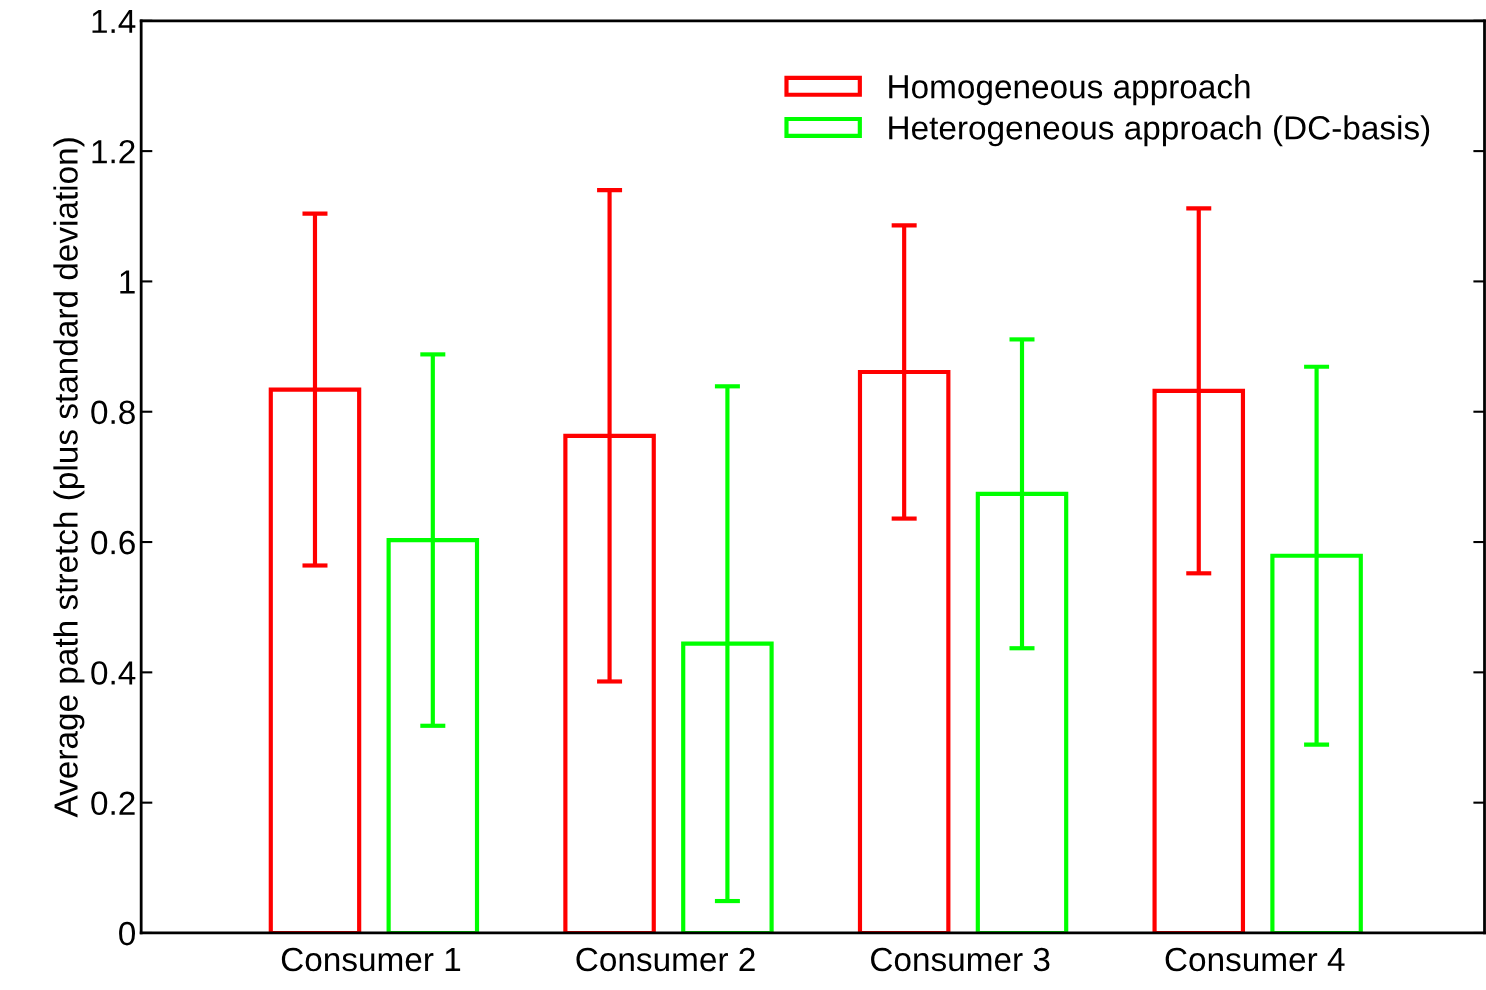 The width and height of the screenshot is (1486, 990). Describe the element at coordinates (113, 542) in the screenshot. I see `y-tick-label: 0.6` at that location.